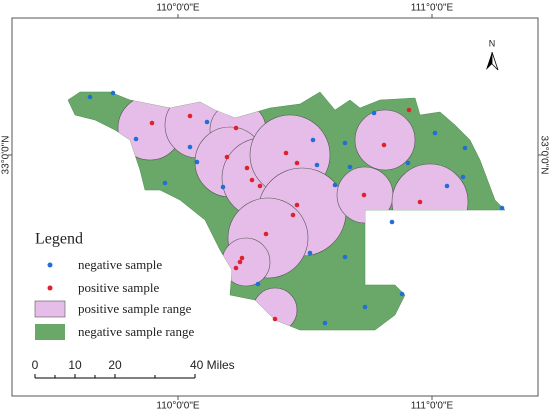 Image resolution: width=550 pixels, height=414 pixels. What do you see at coordinates (115, 376) in the screenshot?
I see `scale-bar` at bounding box center [115, 376].